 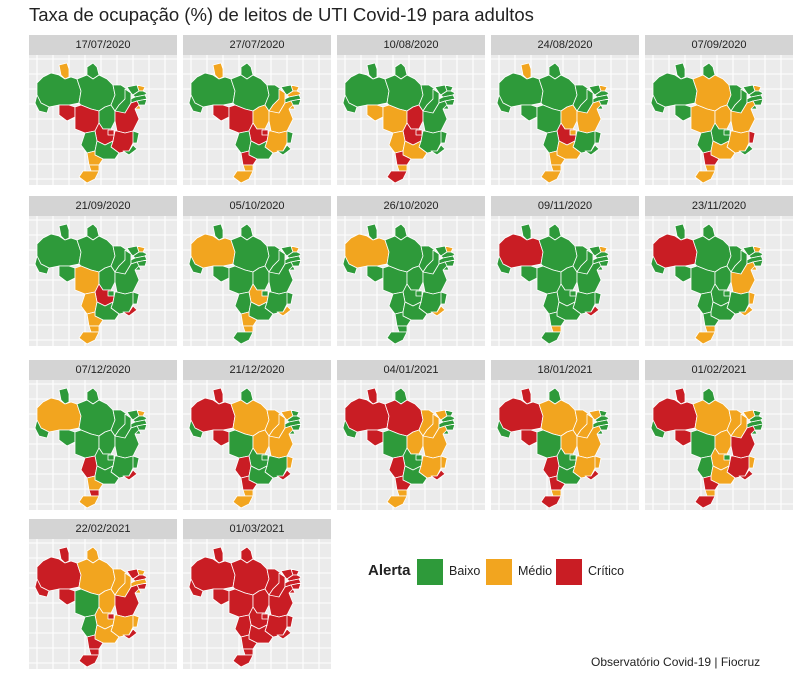 I want to click on map-panel: 01/02/2021, so click(x=719, y=435).